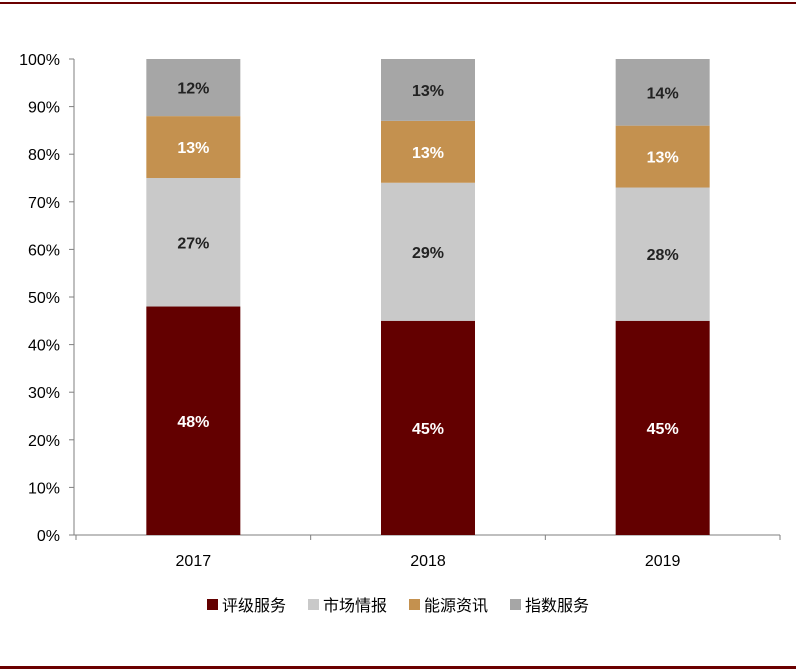  What do you see at coordinates (398, 604) in the screenshot?
I see `legend: 评级服务 市场情报 能源资讯 指数服务` at bounding box center [398, 604].